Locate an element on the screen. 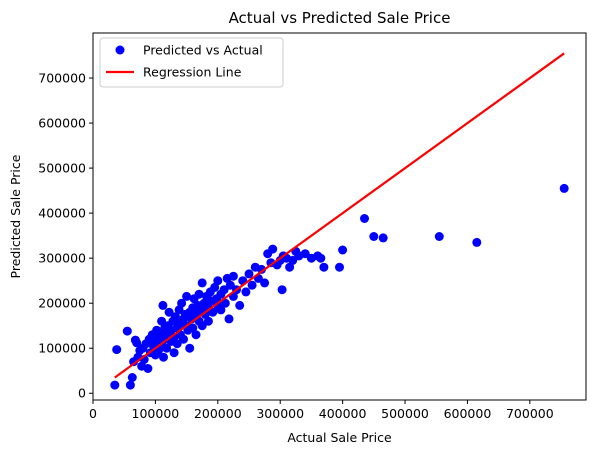  legend-marker is located at coordinates (120, 50).